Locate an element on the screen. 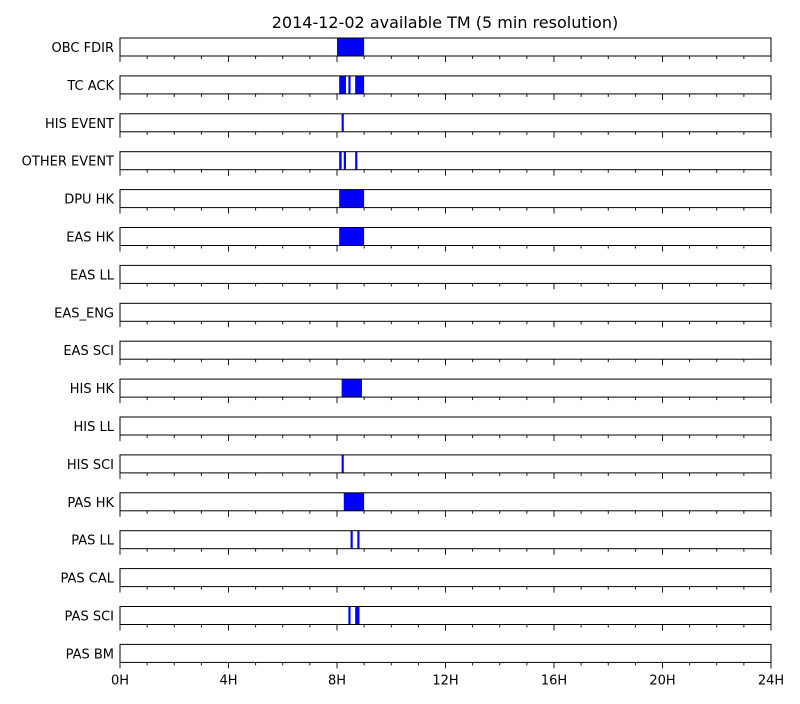 This screenshot has height=704, width=800. row-frame-pas-hk is located at coordinates (445, 502).